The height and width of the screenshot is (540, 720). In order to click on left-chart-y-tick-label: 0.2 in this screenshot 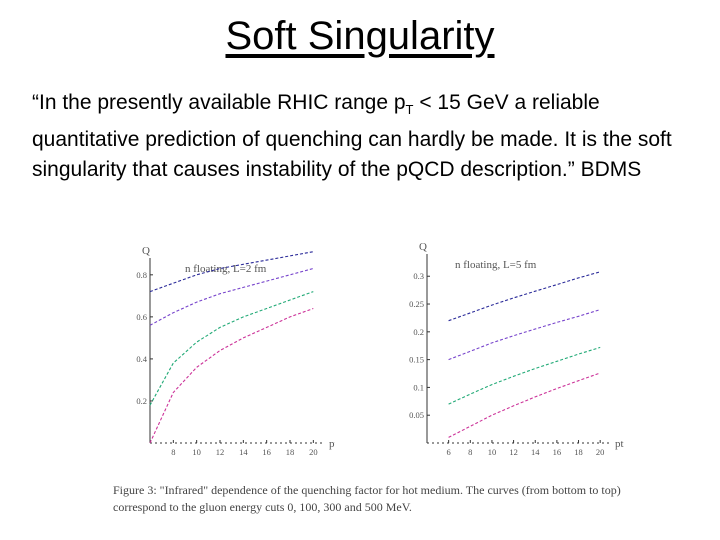, I will do `click(141, 401)`.